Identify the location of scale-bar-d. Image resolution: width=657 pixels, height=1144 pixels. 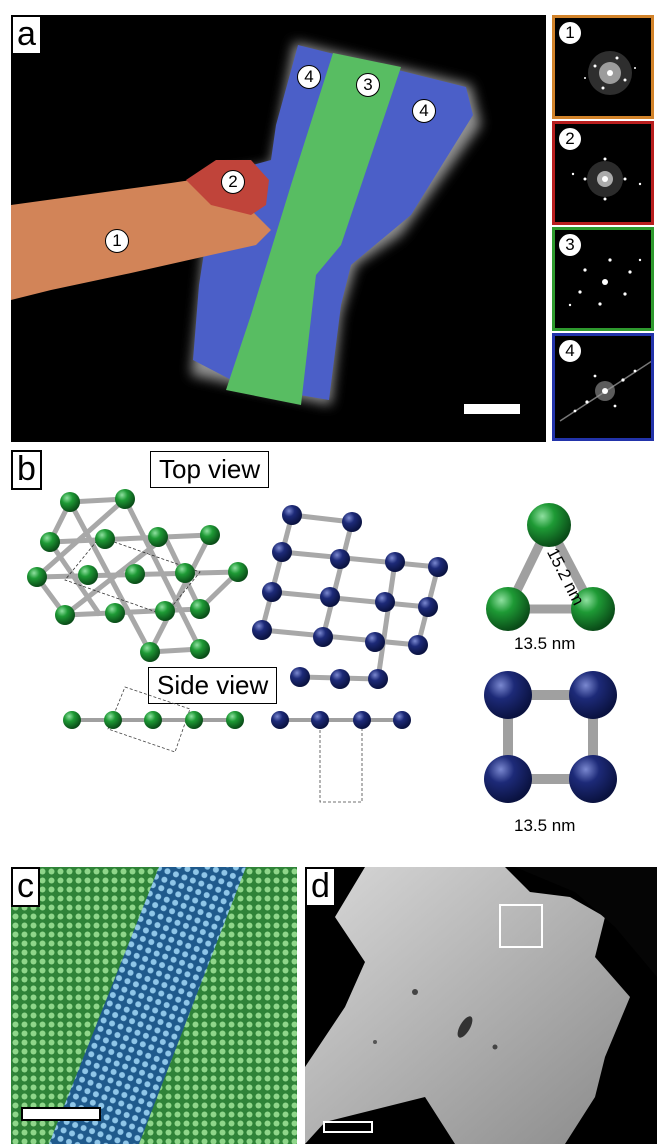
(348, 1127).